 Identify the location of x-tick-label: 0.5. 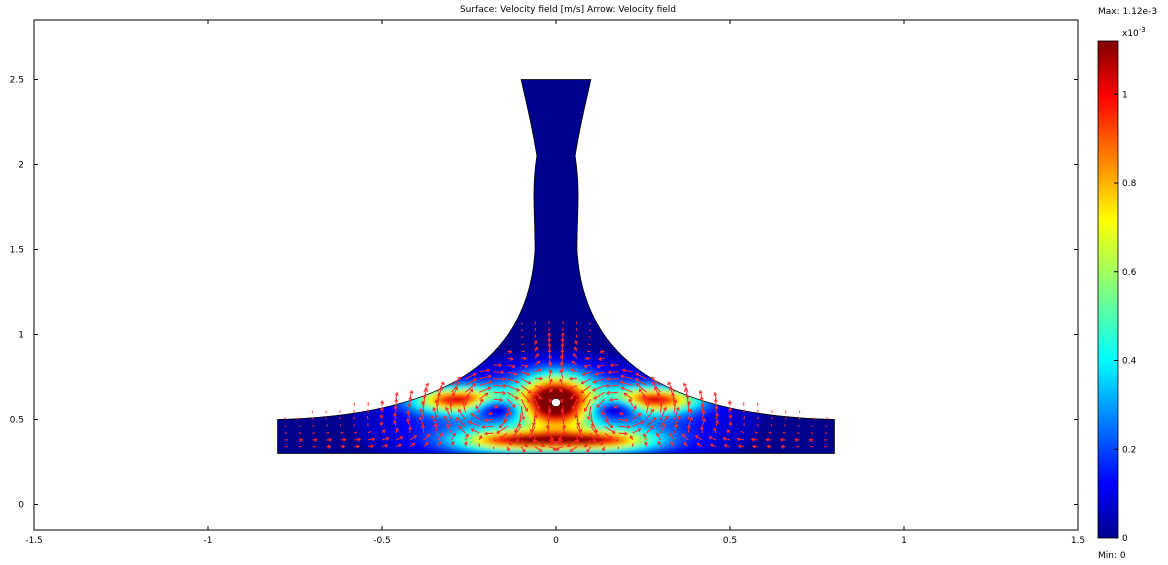
(730, 541).